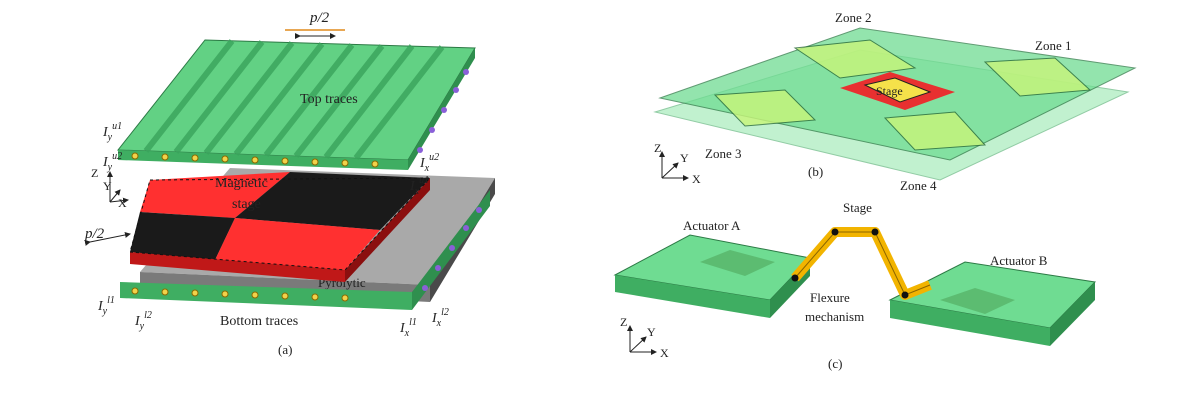 Image resolution: width=1200 pixels, height=400 pixels. I want to click on axis-c-y: Y, so click(651, 332).